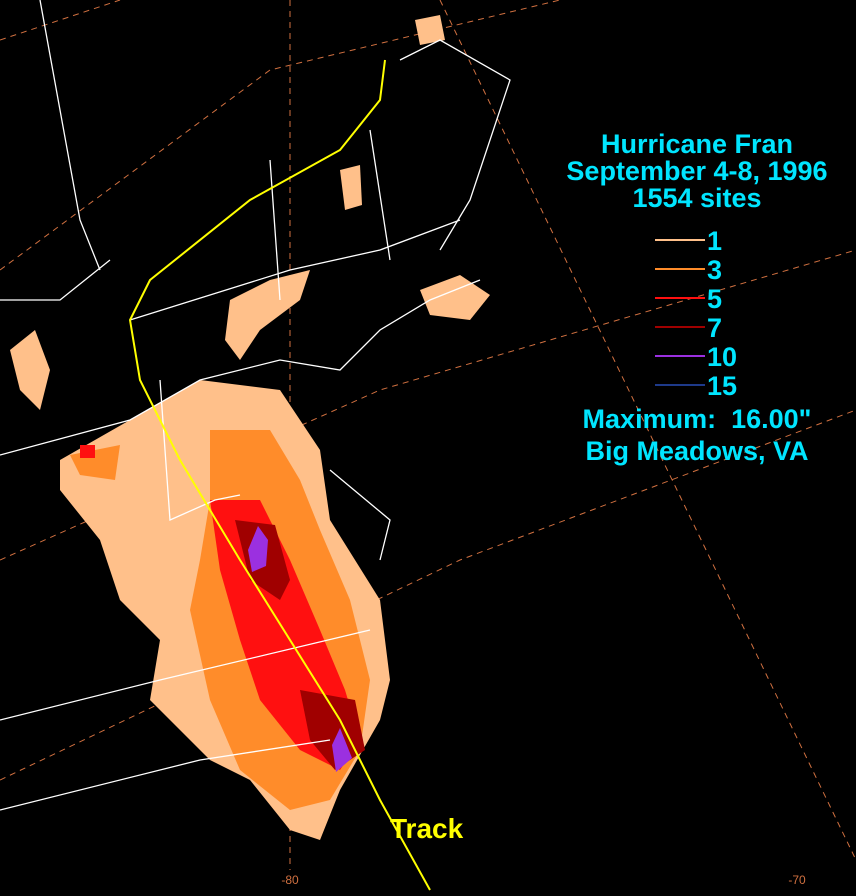 This screenshot has width=856, height=896. What do you see at coordinates (696, 451) in the screenshot?
I see `maximum-location: Big Meadows, VA` at bounding box center [696, 451].